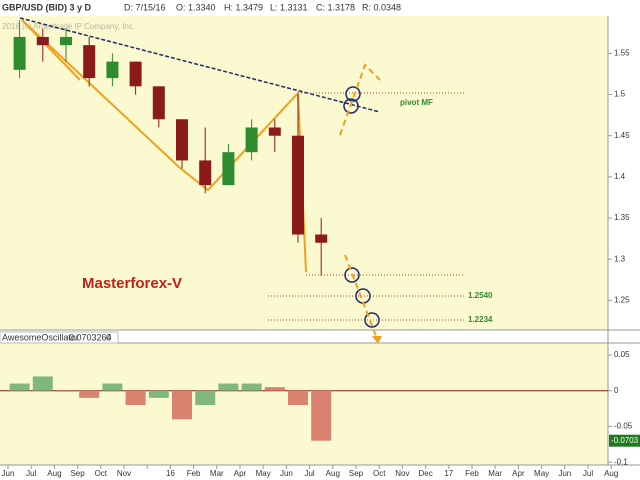 The height and width of the screenshot is (480, 640). What do you see at coordinates (68, 26) in the screenshot?
I see `watermark: 2016 (c) Ameritrade IP Company, Inc.` at bounding box center [68, 26].